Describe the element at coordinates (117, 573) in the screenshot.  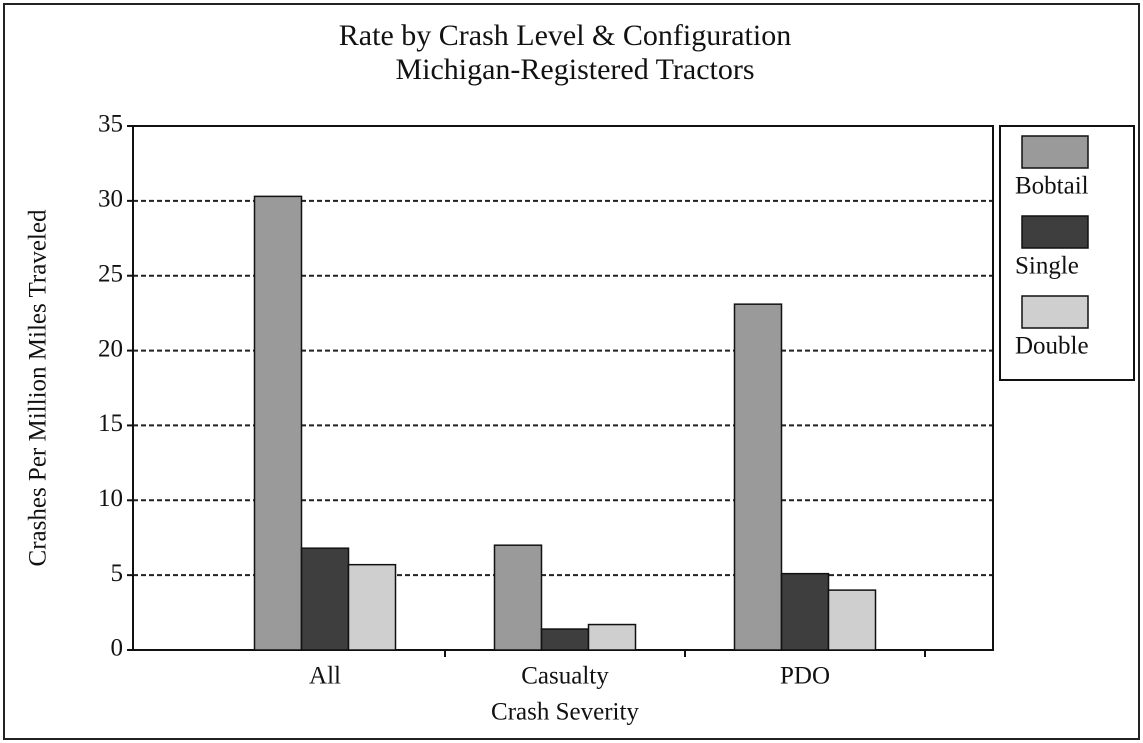
I see `y-tick-label: 5` at that location.